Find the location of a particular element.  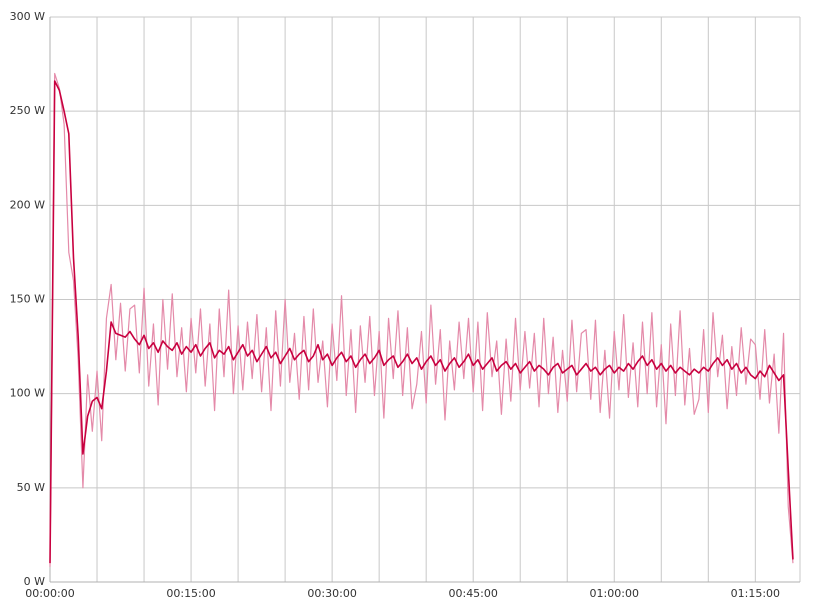

x-tick-label: 01:00:00 is located at coordinates (614, 593).